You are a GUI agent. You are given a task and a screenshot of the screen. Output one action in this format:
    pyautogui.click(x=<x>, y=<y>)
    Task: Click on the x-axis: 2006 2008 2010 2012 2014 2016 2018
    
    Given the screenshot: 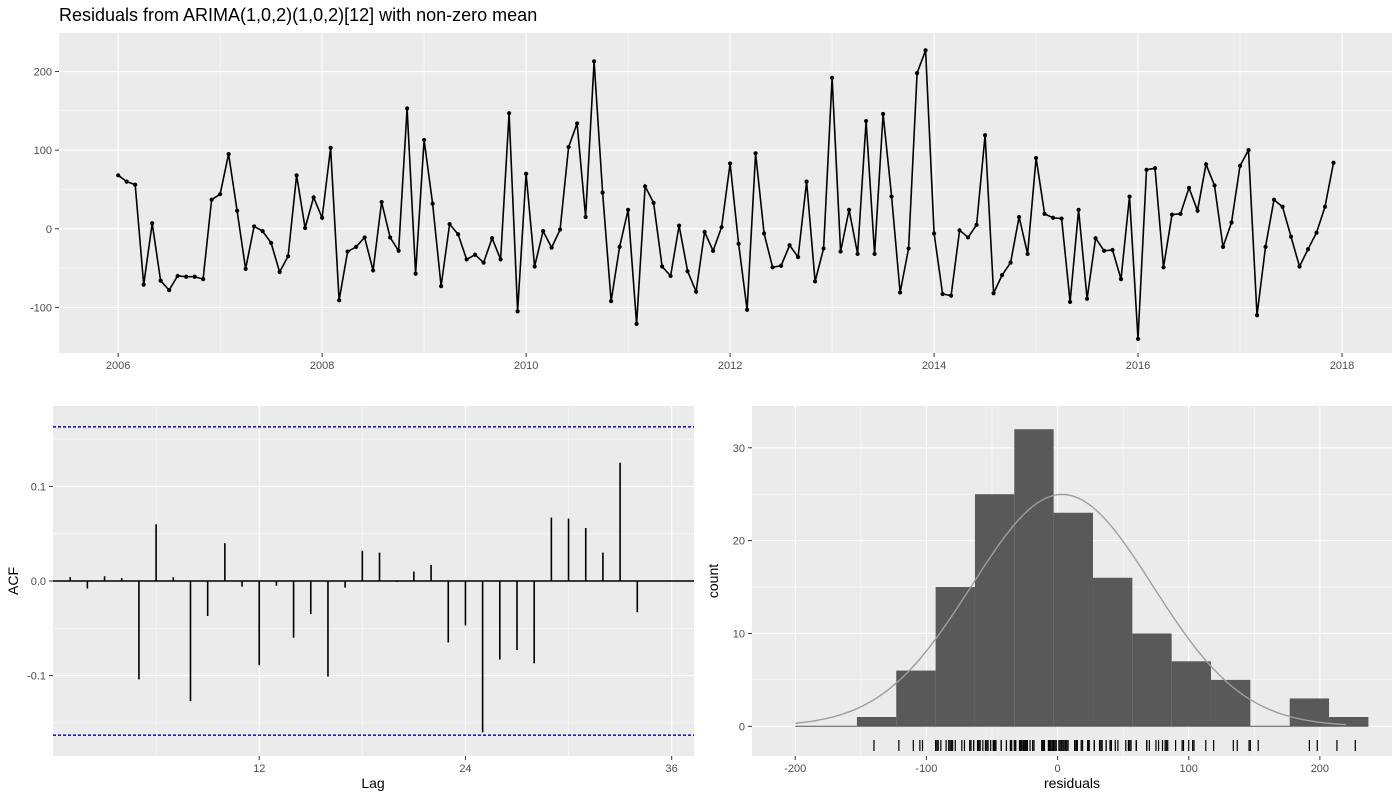 What is the action you would take?
    pyautogui.click(x=730, y=362)
    